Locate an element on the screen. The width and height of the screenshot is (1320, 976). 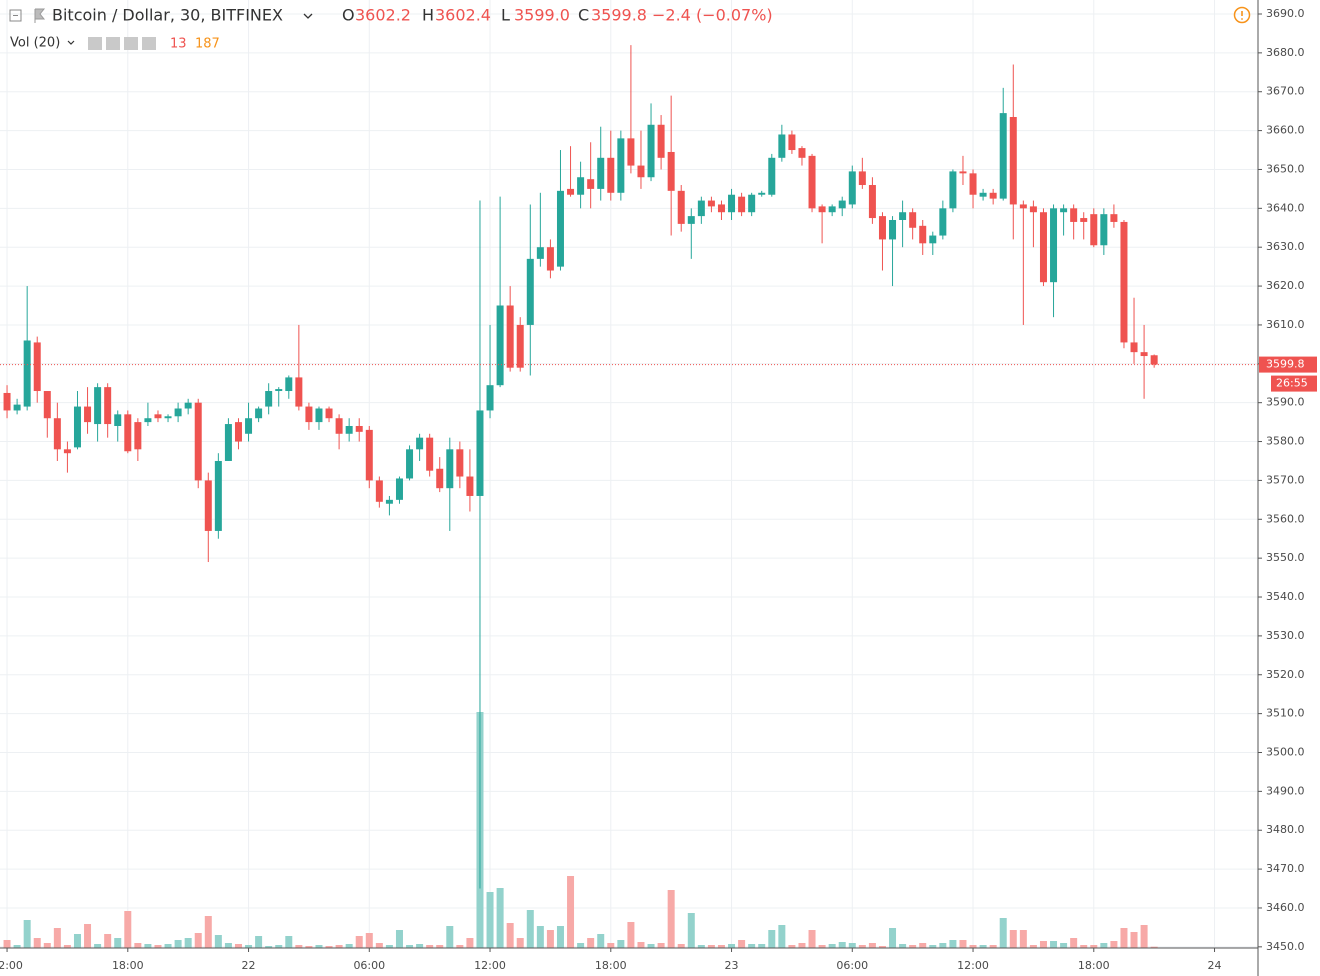
x-tick-label: 24 is located at coordinates (1215, 965).